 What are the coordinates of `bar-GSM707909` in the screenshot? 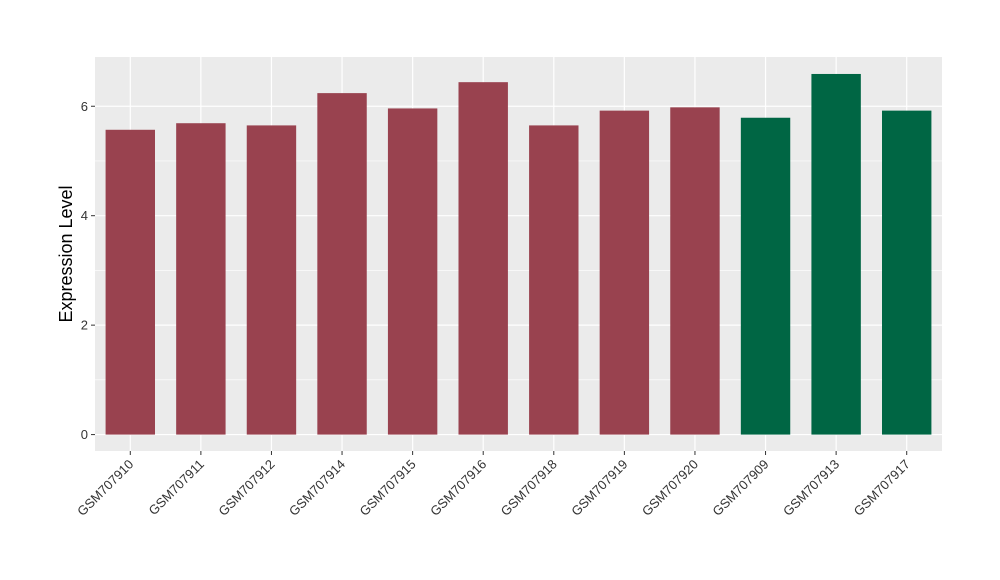 It's located at (765, 276).